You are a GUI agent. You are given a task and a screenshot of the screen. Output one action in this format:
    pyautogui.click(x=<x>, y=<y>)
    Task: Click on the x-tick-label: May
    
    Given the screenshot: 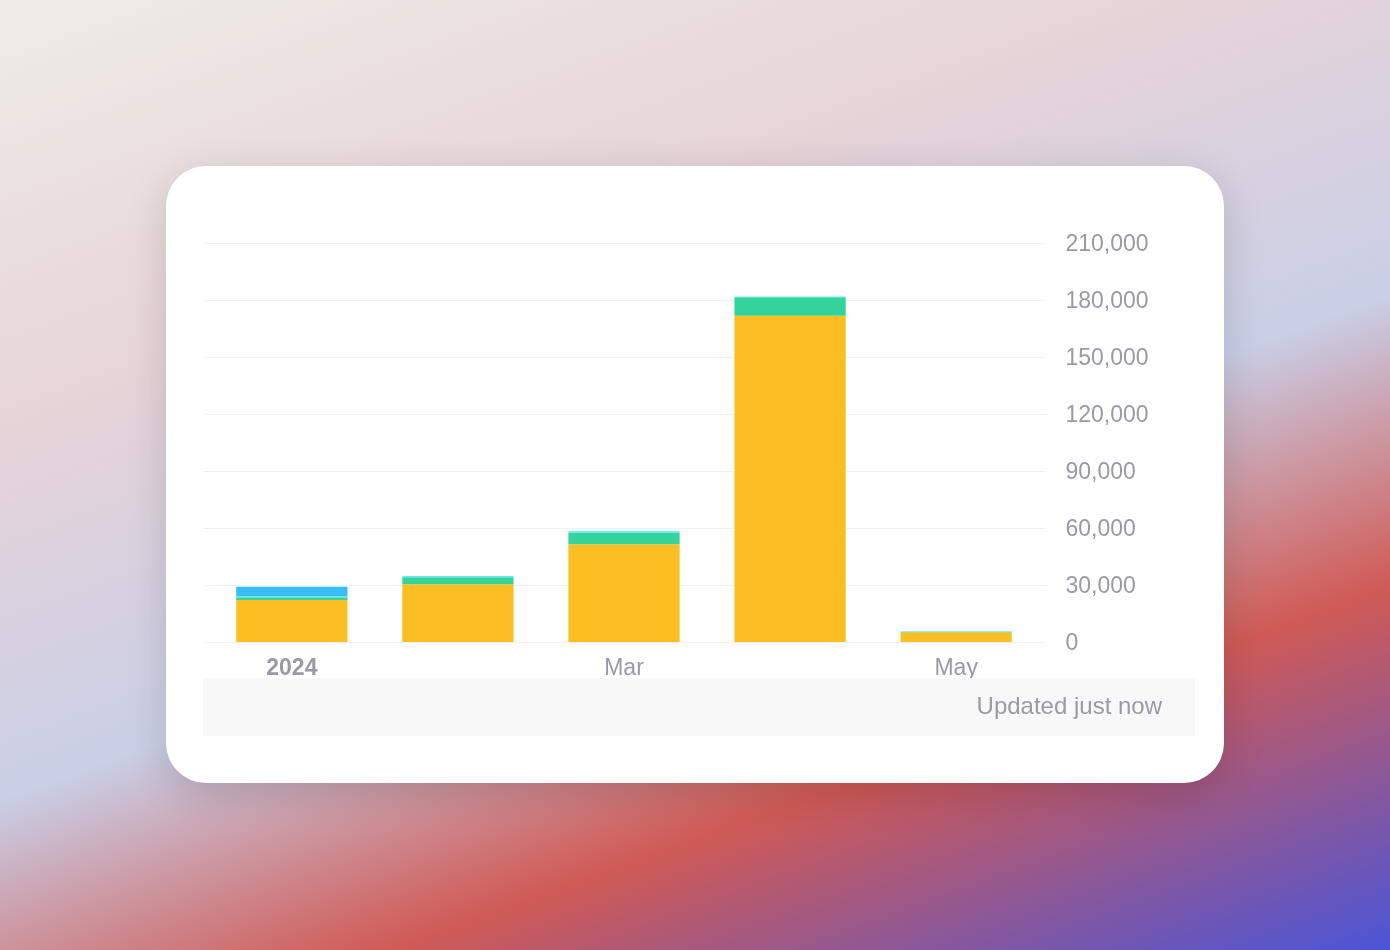 What is the action you would take?
    pyautogui.click(x=956, y=666)
    